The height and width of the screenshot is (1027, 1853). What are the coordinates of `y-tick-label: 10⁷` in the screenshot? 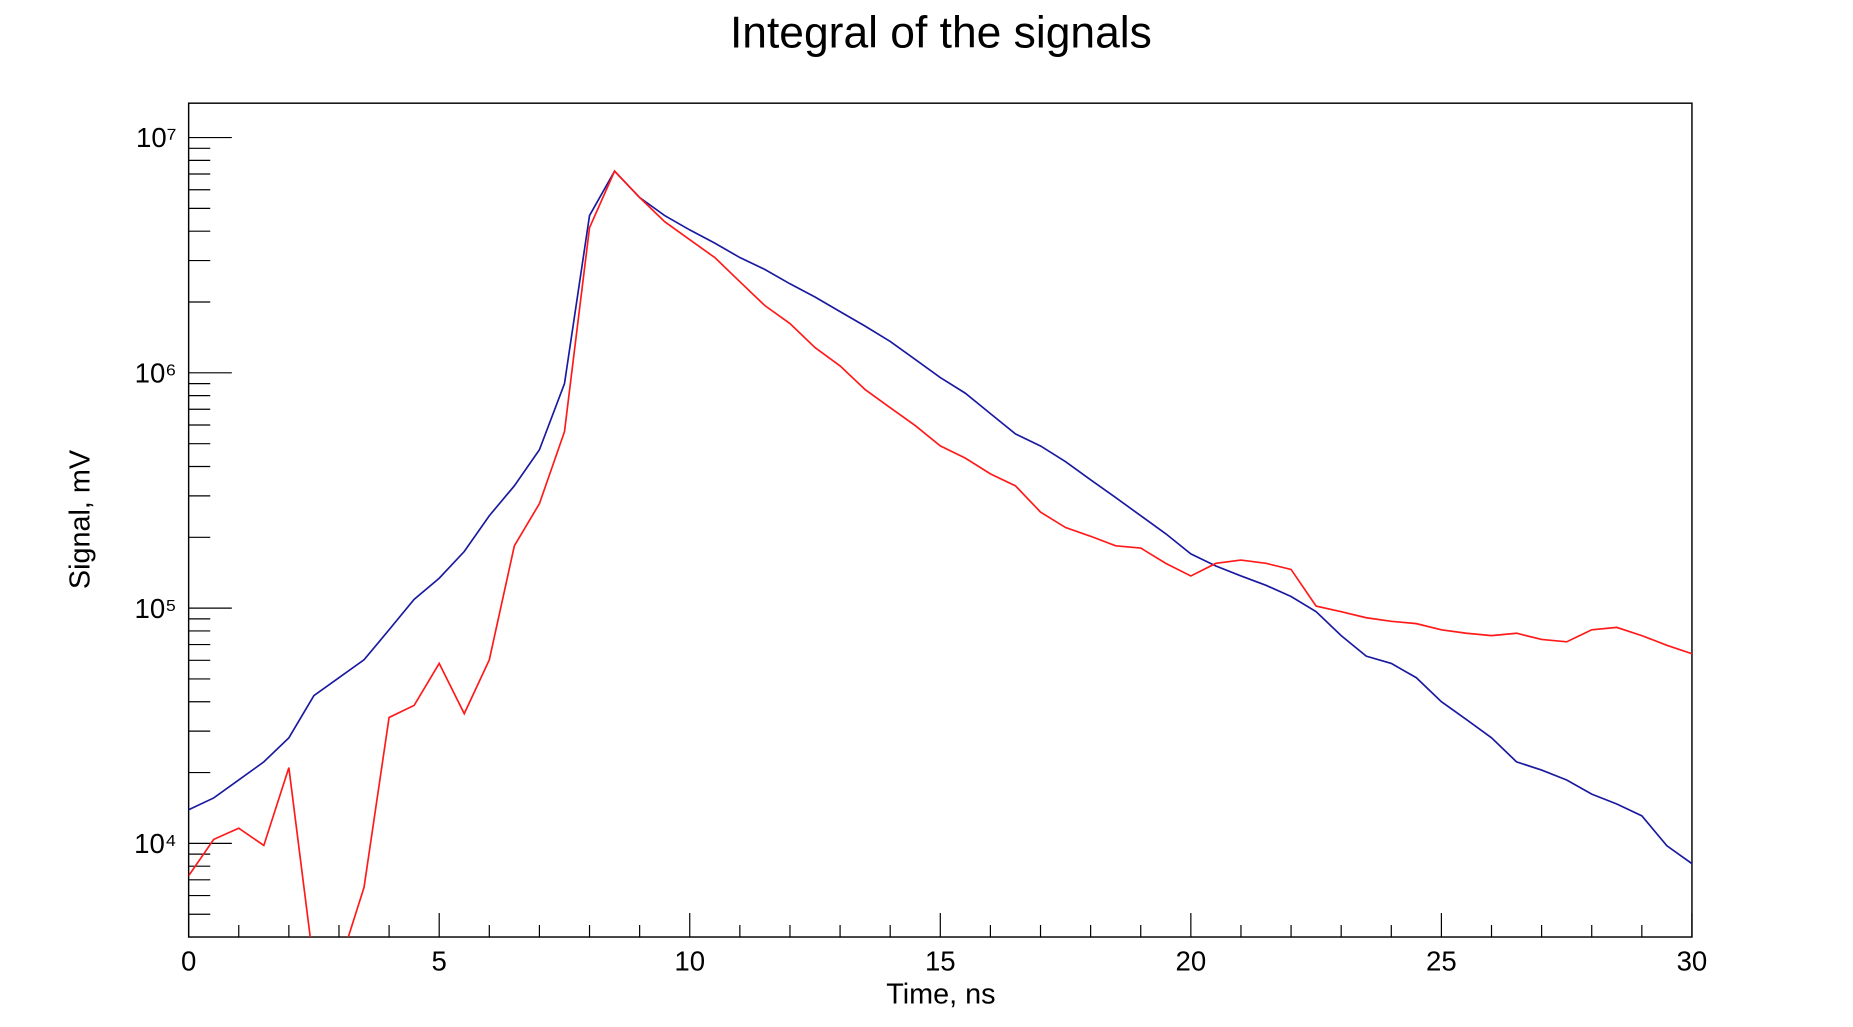 It's located at (156, 137).